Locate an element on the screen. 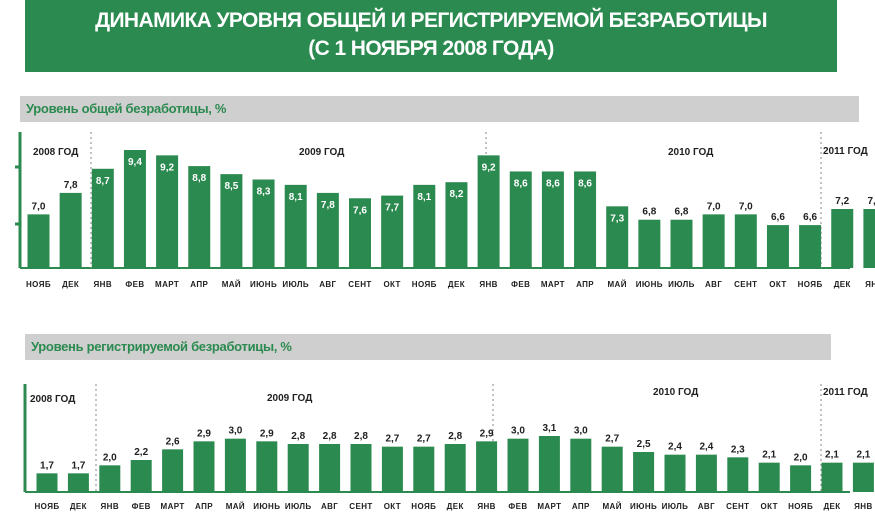  total-value-label: 7,8 is located at coordinates (71, 185).